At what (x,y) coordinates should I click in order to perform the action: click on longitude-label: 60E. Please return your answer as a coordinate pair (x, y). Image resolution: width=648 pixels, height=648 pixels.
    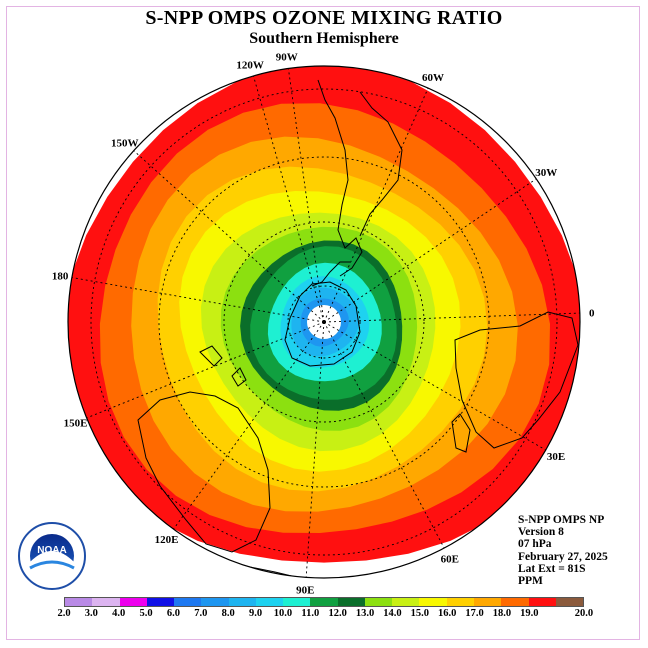
    Looking at the image, I should click on (450, 560).